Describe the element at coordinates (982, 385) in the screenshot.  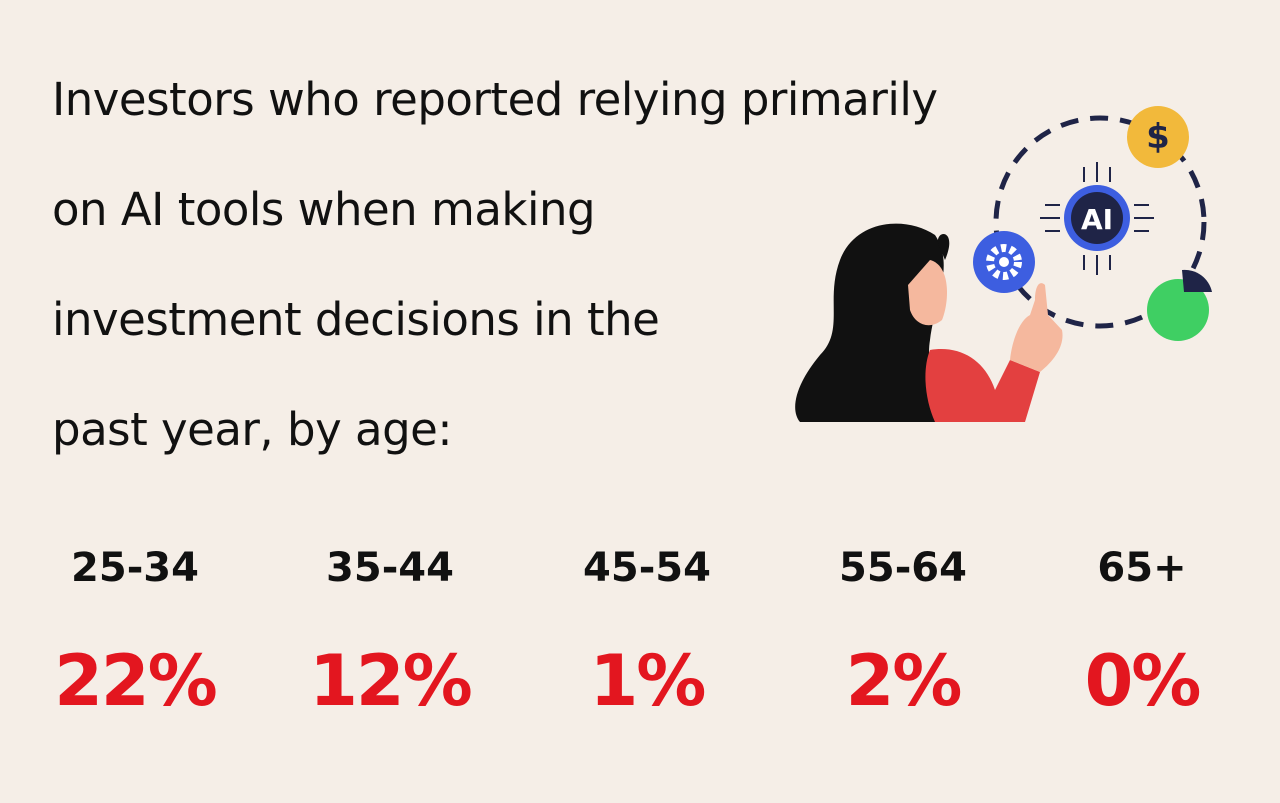
I see `shirt` at that location.